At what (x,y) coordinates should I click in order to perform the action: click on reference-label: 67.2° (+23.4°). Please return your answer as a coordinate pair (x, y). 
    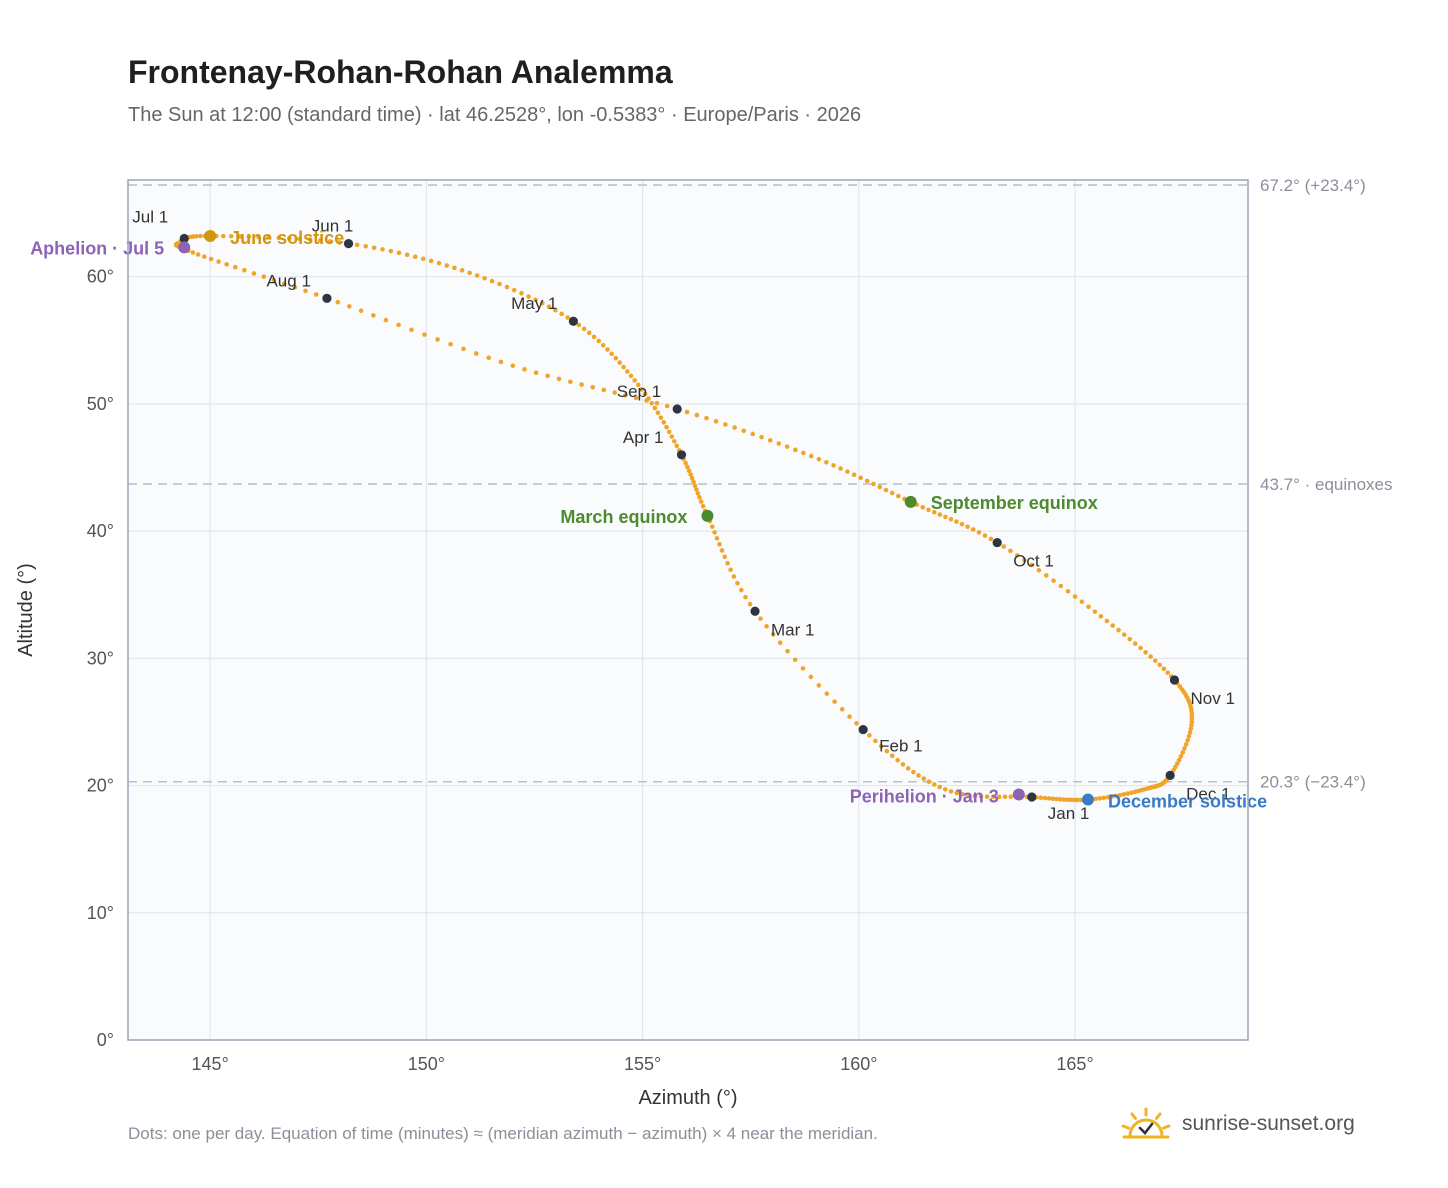
    Looking at the image, I should click on (1313, 185).